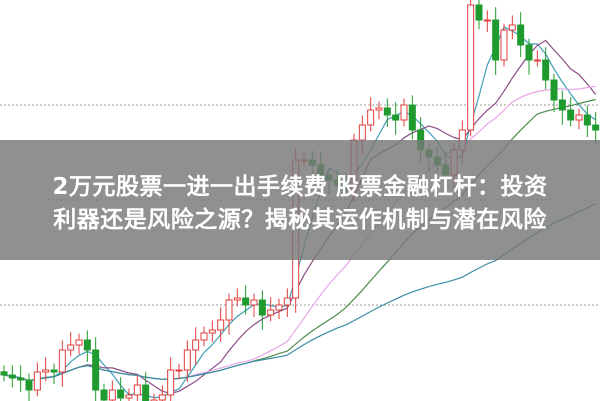 The width and height of the screenshot is (600, 401). Describe the element at coordinates (300, 220) in the screenshot. I see `headline-line-2: 利器还是风险之源？揭秘其运作机制与潜在风险` at that location.